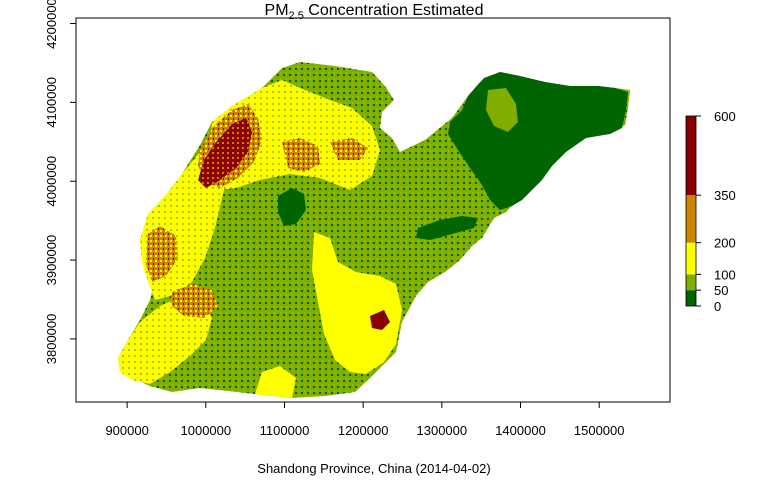  I want to click on region-dark-green-center, so click(292, 207).